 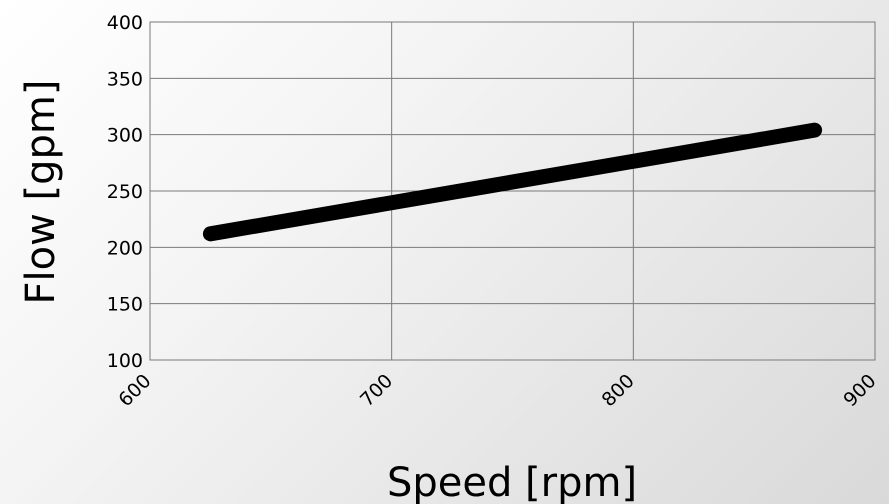 What do you see at coordinates (134, 390) in the screenshot?
I see `x-tick-label: 600` at bounding box center [134, 390].